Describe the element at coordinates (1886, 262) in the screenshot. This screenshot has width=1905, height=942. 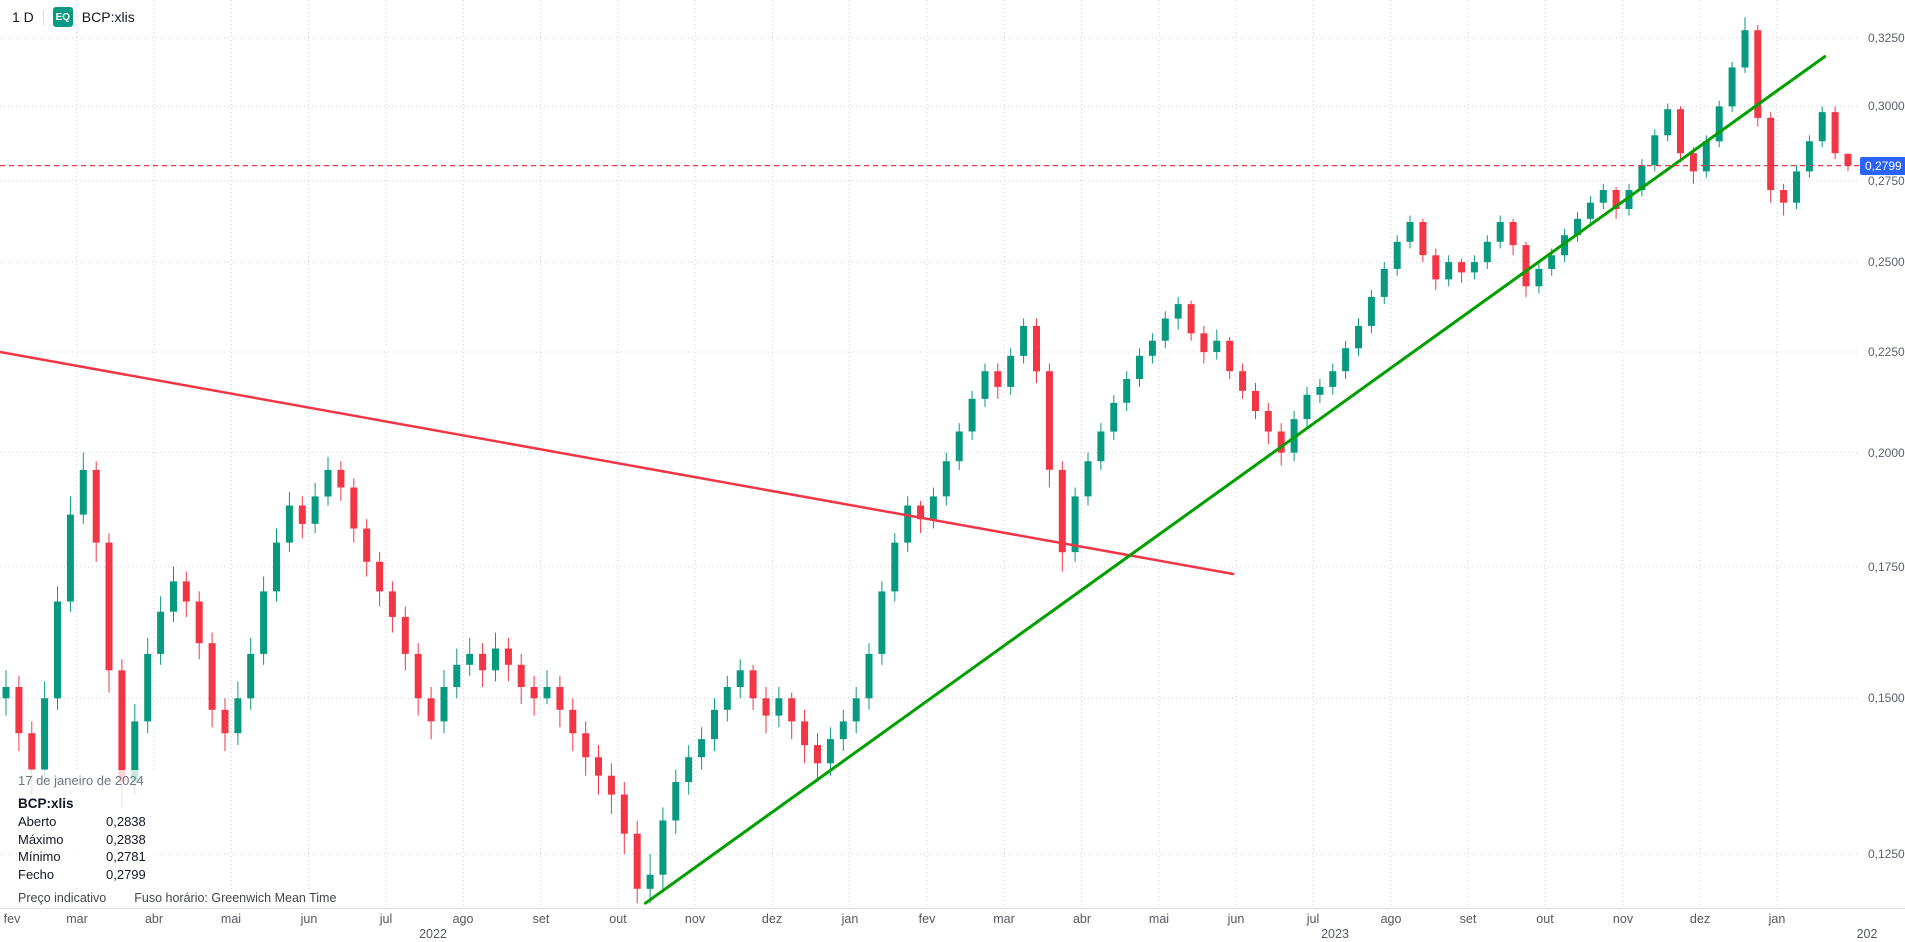
I see `price-tick-label: 0,2500` at that location.